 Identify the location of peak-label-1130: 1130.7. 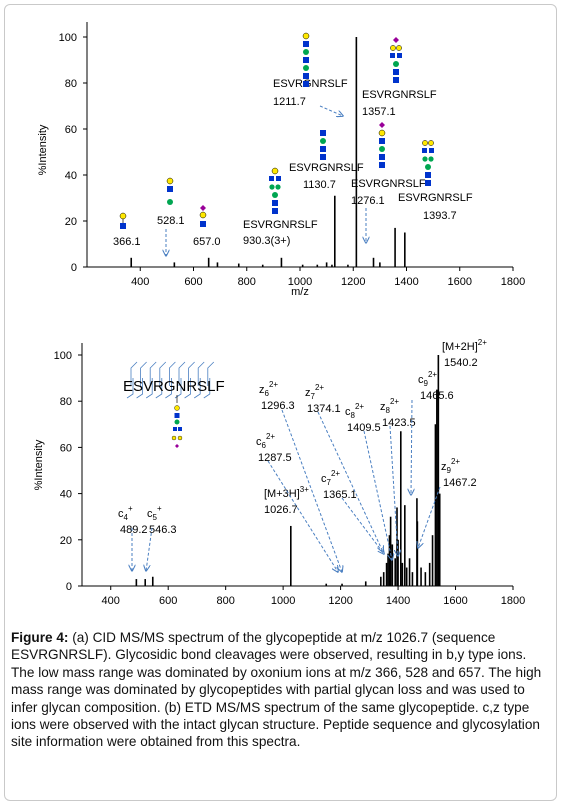
(319, 185).